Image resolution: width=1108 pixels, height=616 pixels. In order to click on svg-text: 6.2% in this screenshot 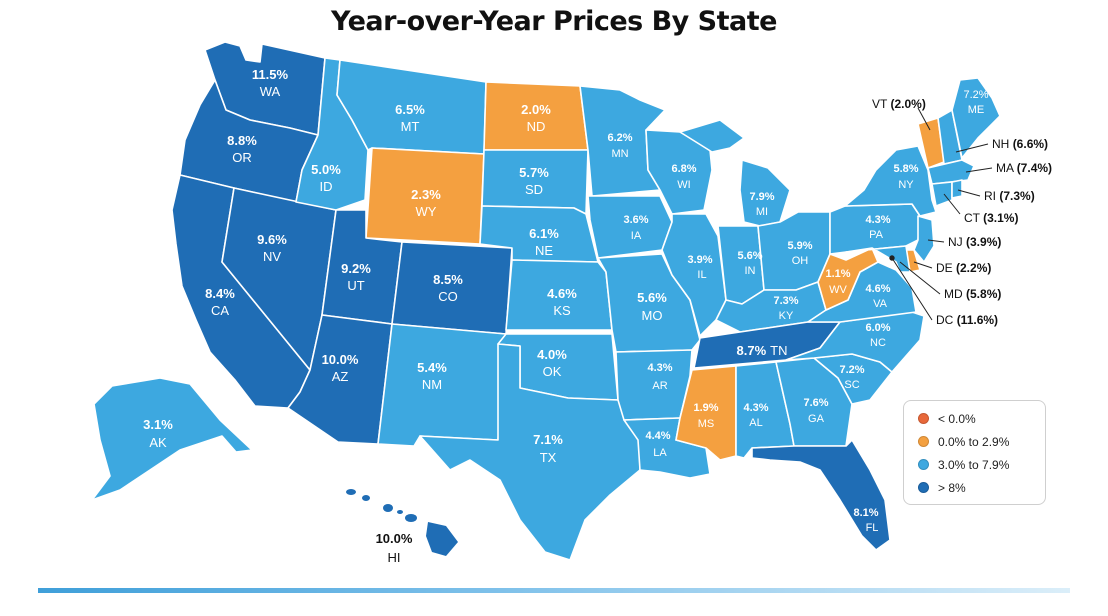, I will do `click(619, 138)`.